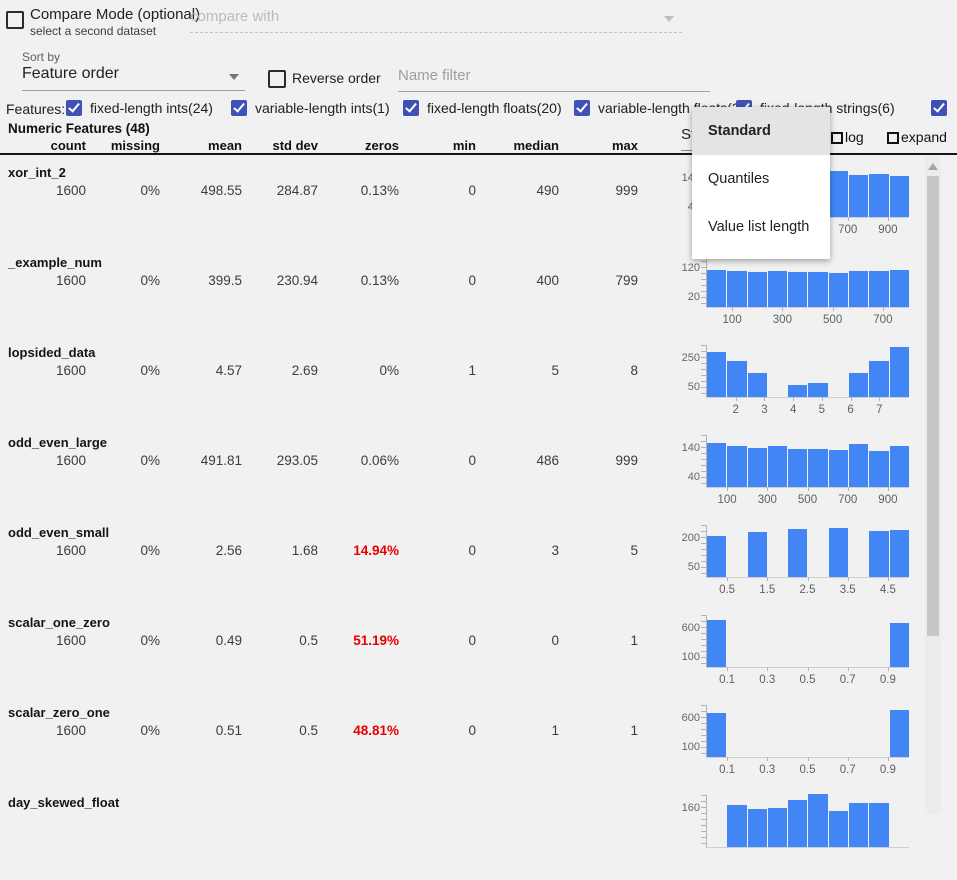 Image resolution: width=957 pixels, height=880 pixels. Describe the element at coordinates (376, 640) in the screenshot. I see `stat-zeros: 51.19%` at that location.